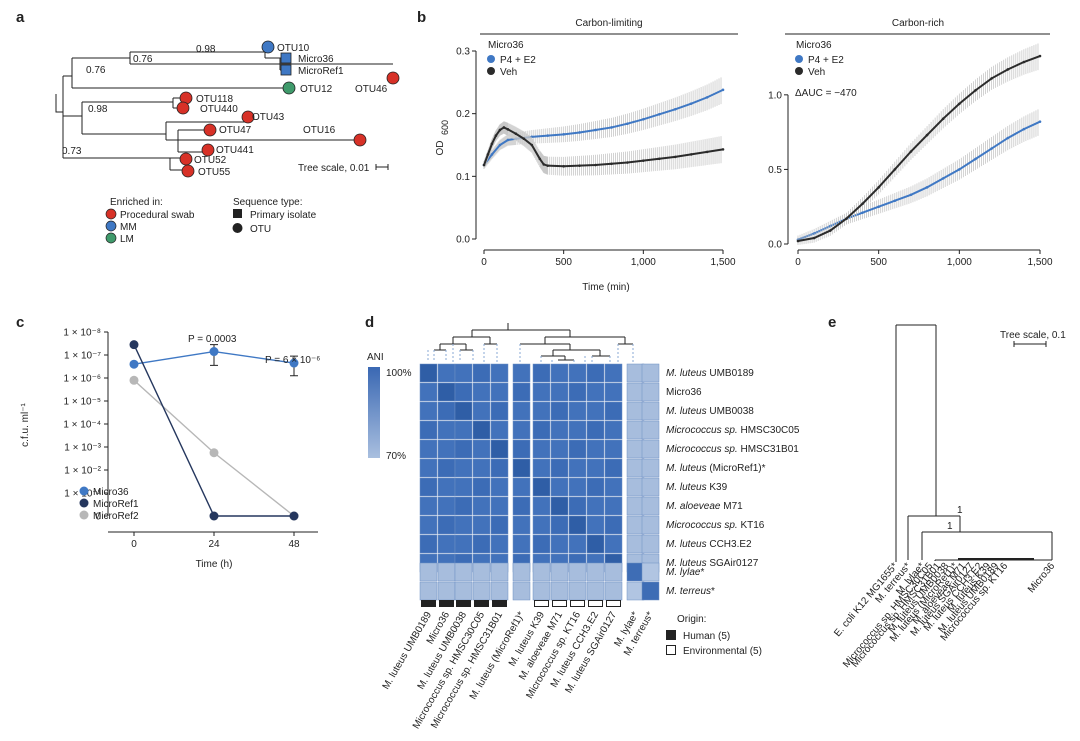 This screenshot has width=1080, height=741. What do you see at coordinates (463, 52) in the screenshot?
I see `y-tick-label: 0.3` at bounding box center [463, 52].